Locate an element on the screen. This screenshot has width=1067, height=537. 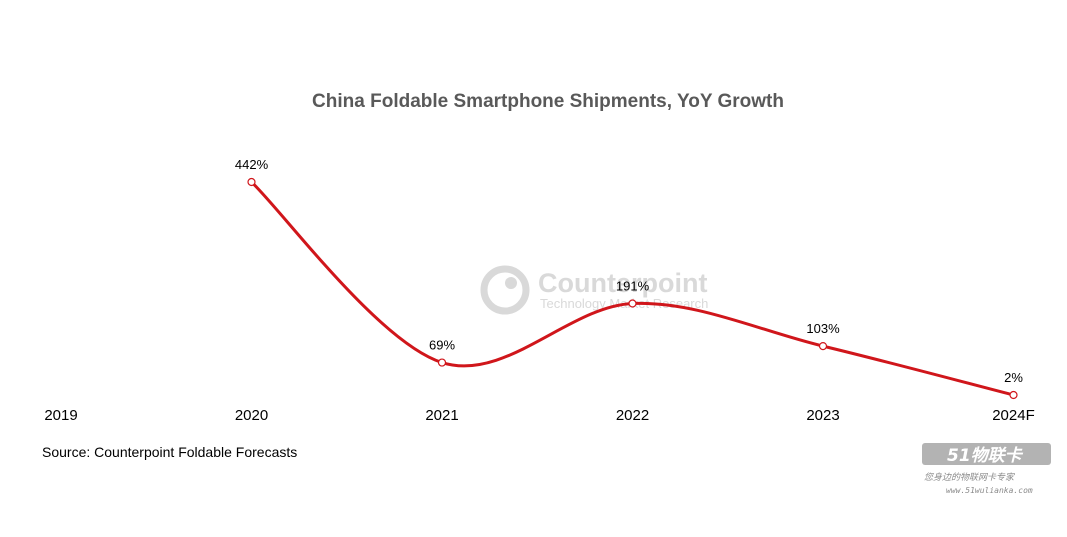
data-label-2023: 103% is located at coordinates (823, 328).